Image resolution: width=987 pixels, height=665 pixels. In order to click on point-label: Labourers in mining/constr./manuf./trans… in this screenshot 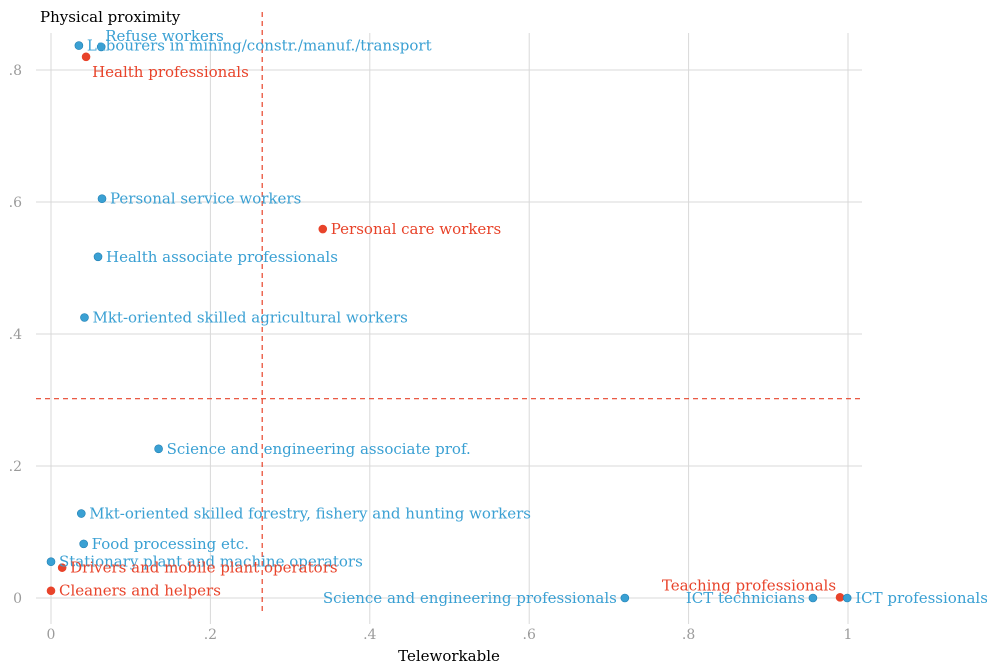, I will do `click(259, 46)`.